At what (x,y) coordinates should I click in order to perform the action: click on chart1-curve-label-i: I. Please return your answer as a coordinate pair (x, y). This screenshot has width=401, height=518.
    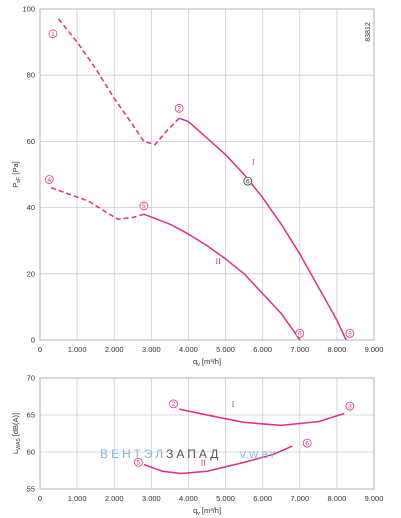
    Looking at the image, I should click on (253, 162).